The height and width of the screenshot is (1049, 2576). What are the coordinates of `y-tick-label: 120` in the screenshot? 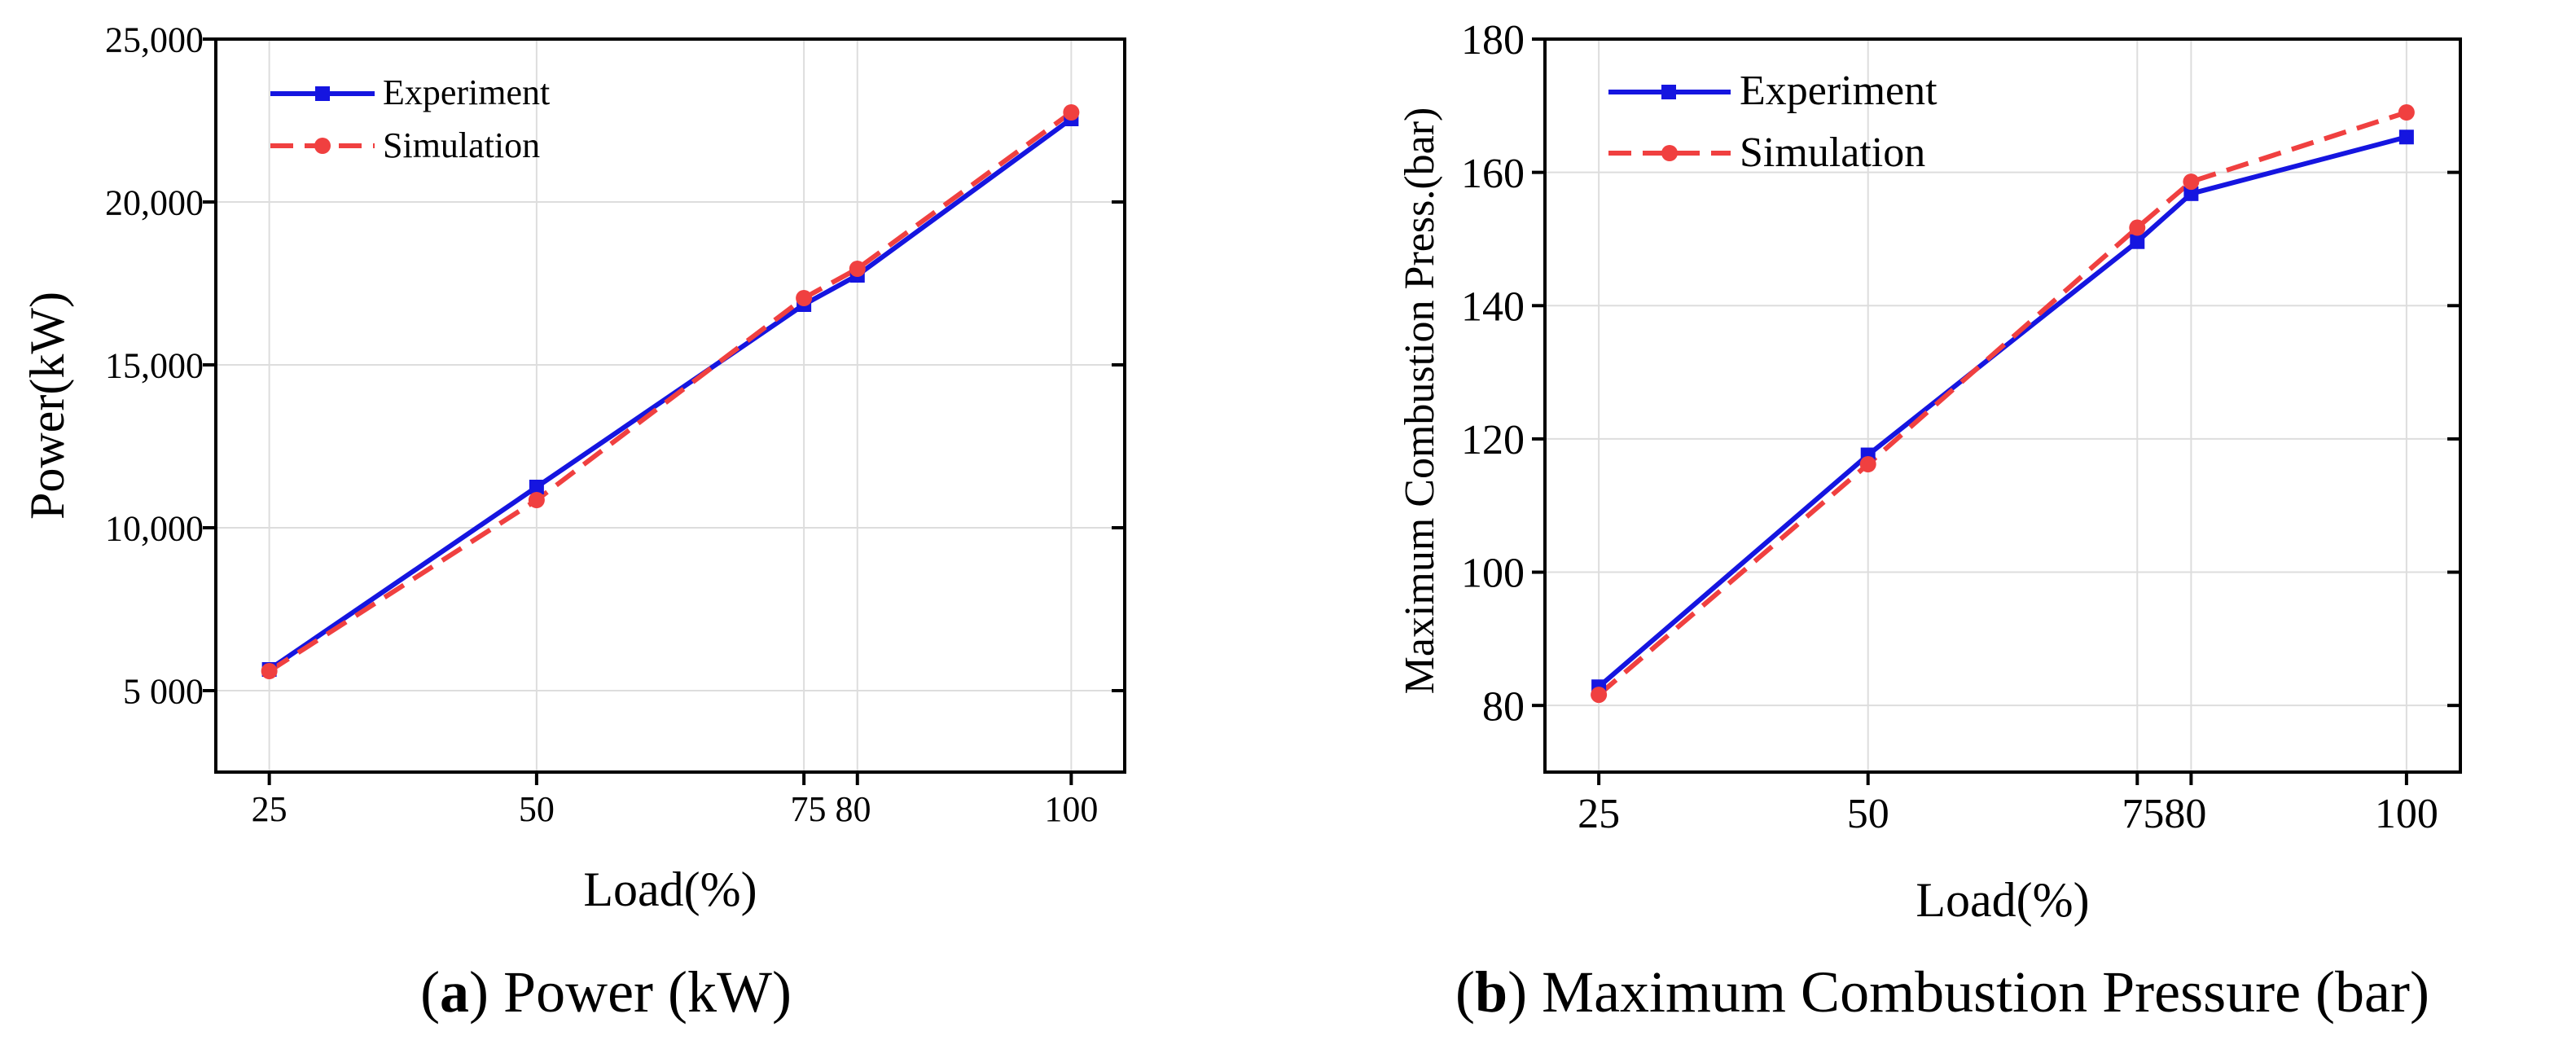 It's located at (1493, 440).